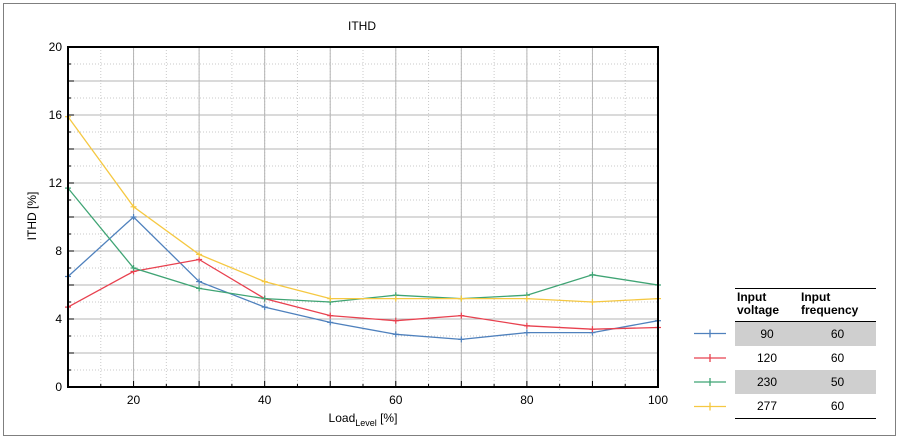 The image size is (901, 440). Describe the element at coordinates (363, 294) in the screenshot. I see `series-line` at that location.